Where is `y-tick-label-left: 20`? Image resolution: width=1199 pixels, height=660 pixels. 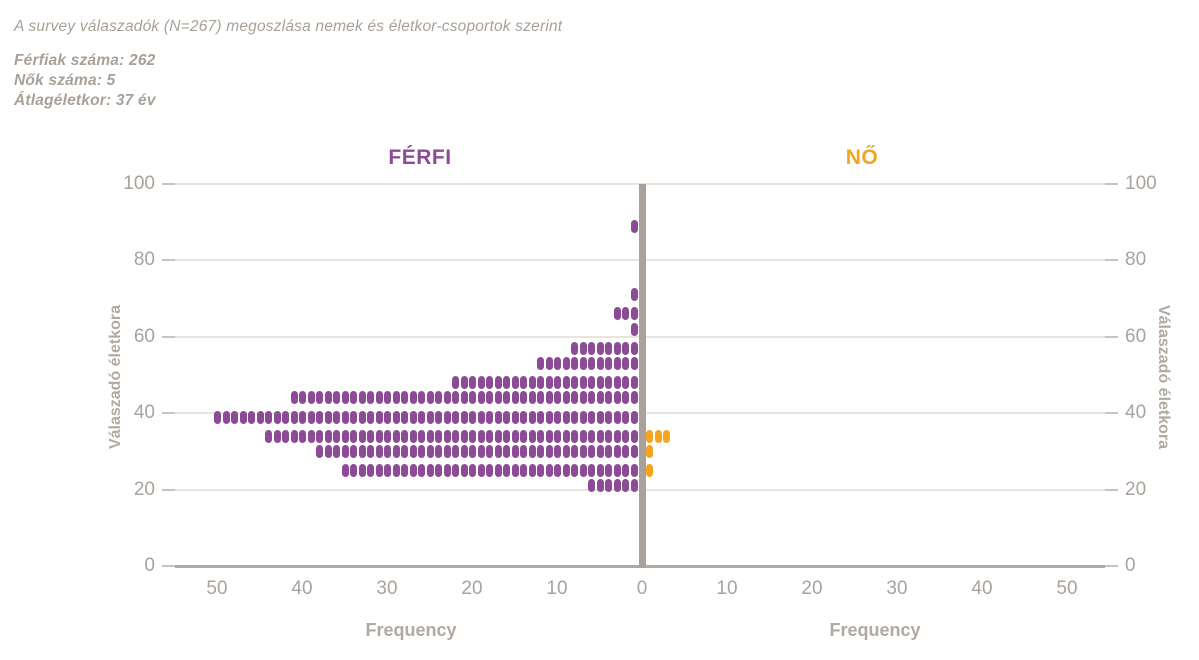
y-tick-label-left: 20 is located at coordinates (144, 489).